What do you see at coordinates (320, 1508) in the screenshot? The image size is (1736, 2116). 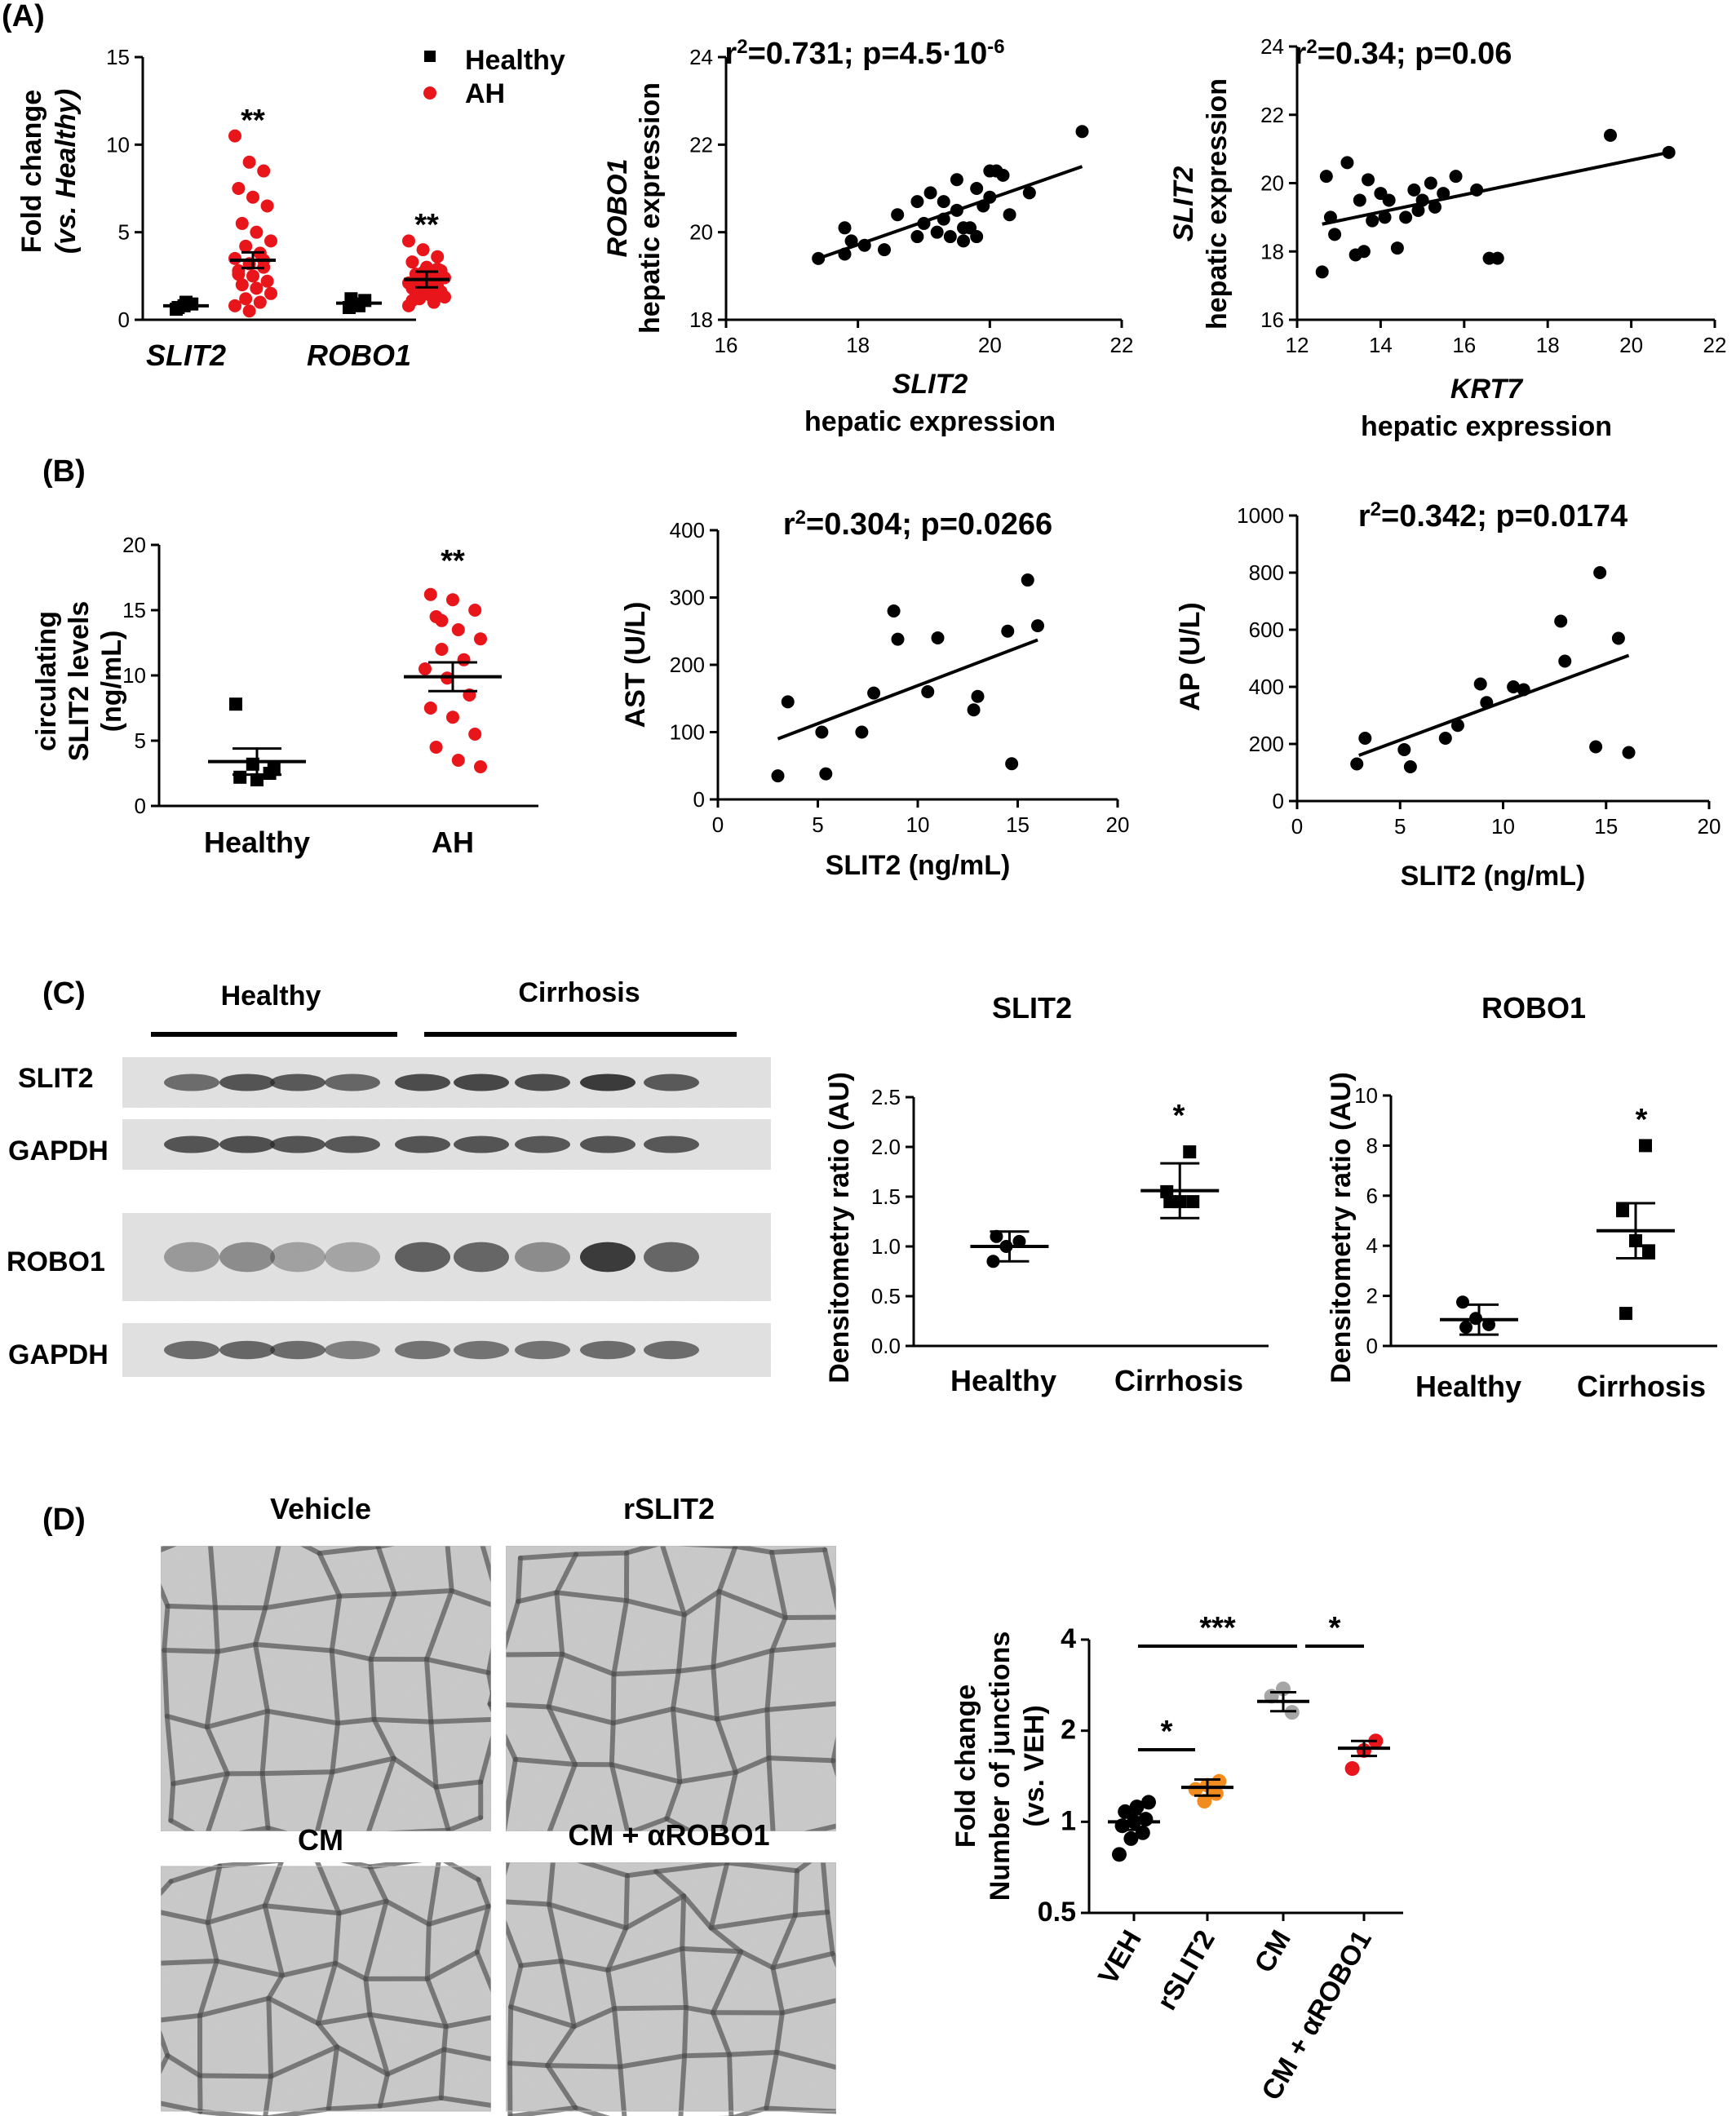 I see `image-title-vehicle: Vehicle` at bounding box center [320, 1508].